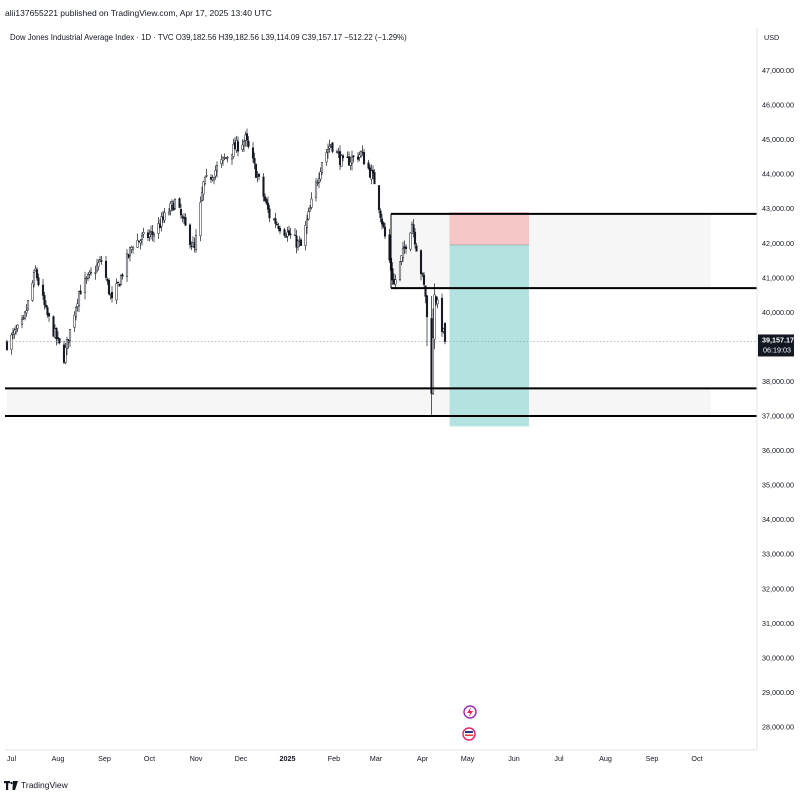  What do you see at coordinates (196, 758) in the screenshot?
I see `time-tick-label: Nov` at bounding box center [196, 758].